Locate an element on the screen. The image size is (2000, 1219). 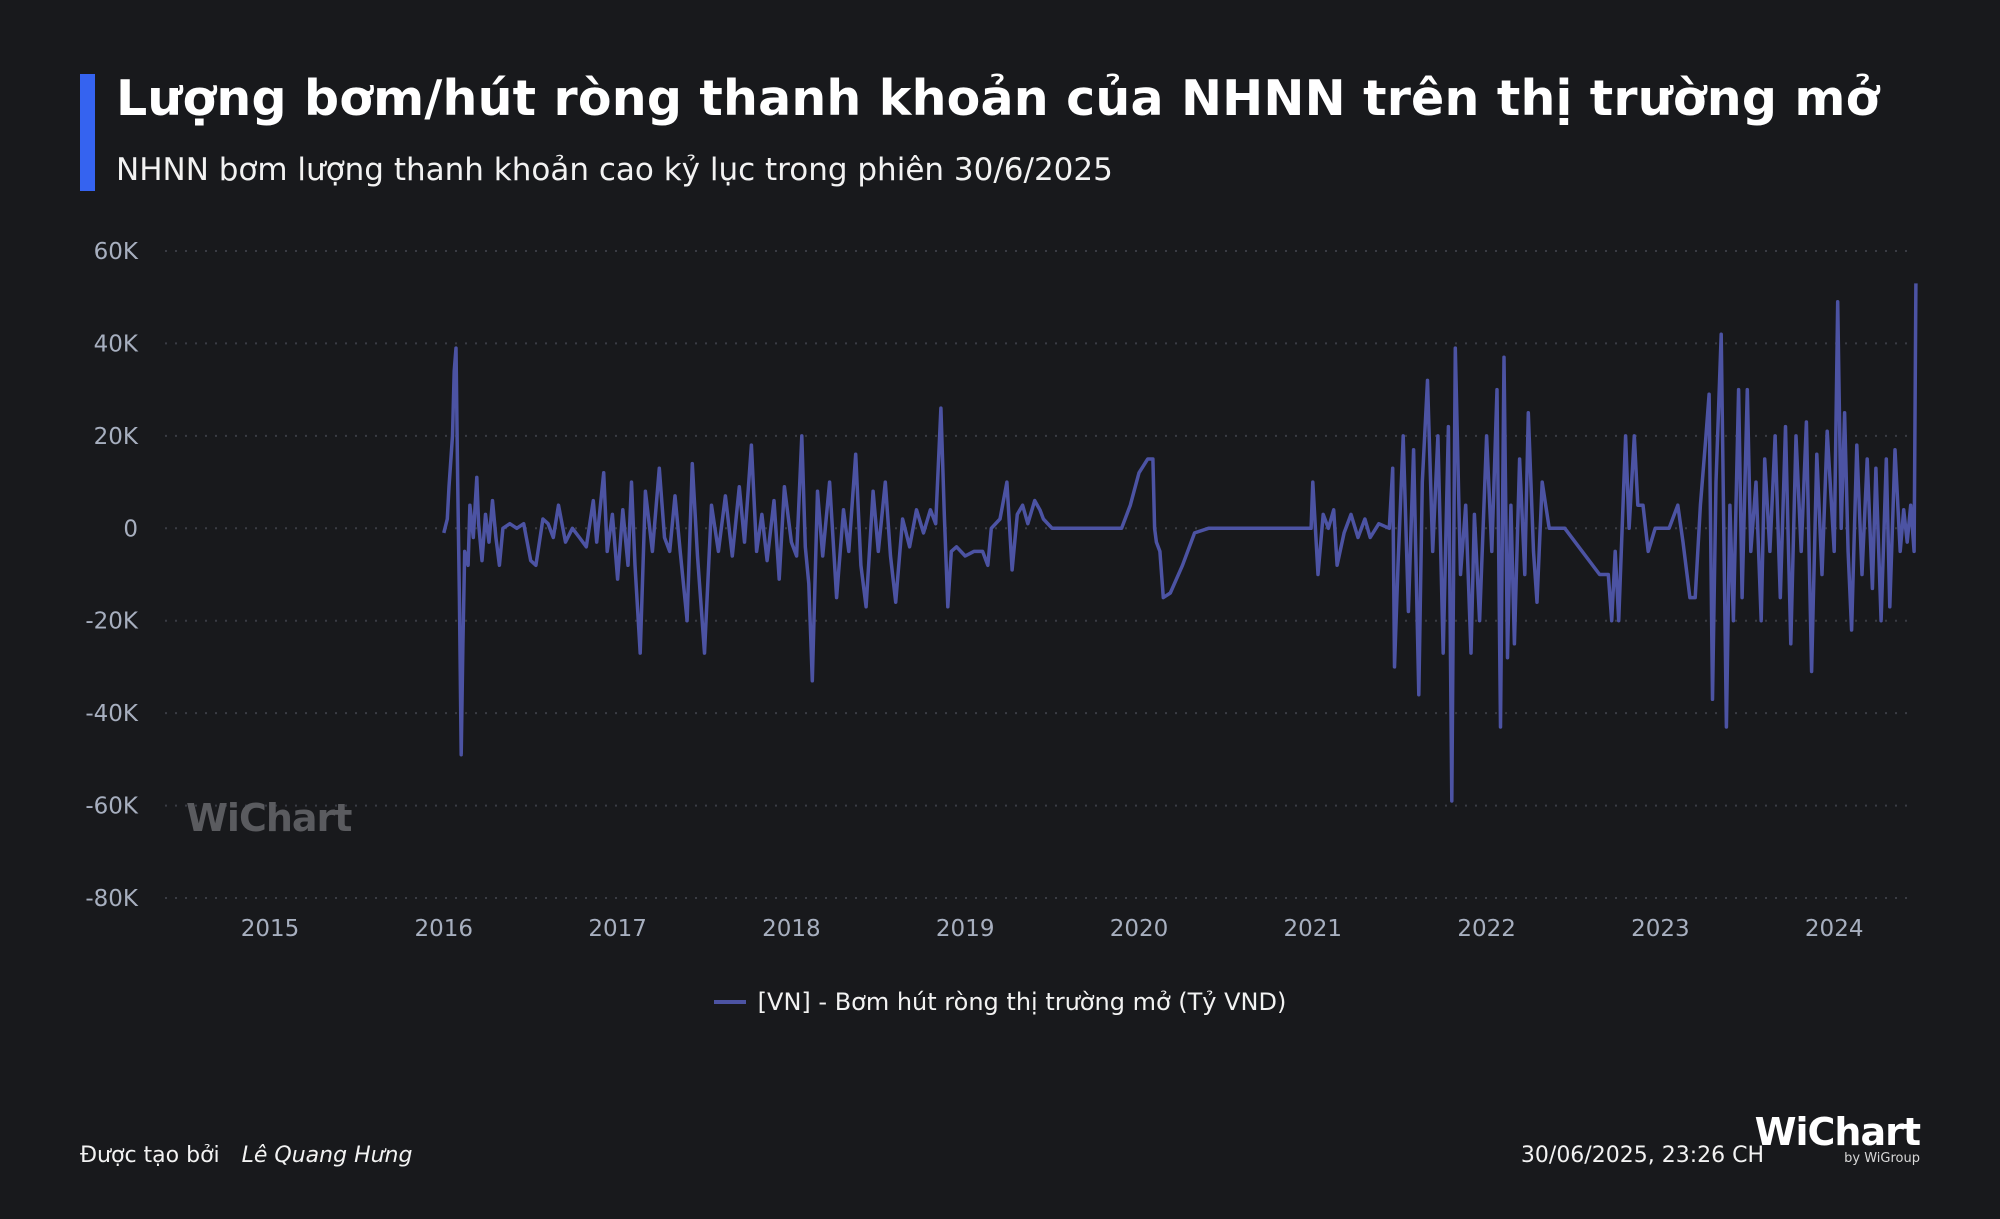
title-accent-bar is located at coordinates (87, 132).